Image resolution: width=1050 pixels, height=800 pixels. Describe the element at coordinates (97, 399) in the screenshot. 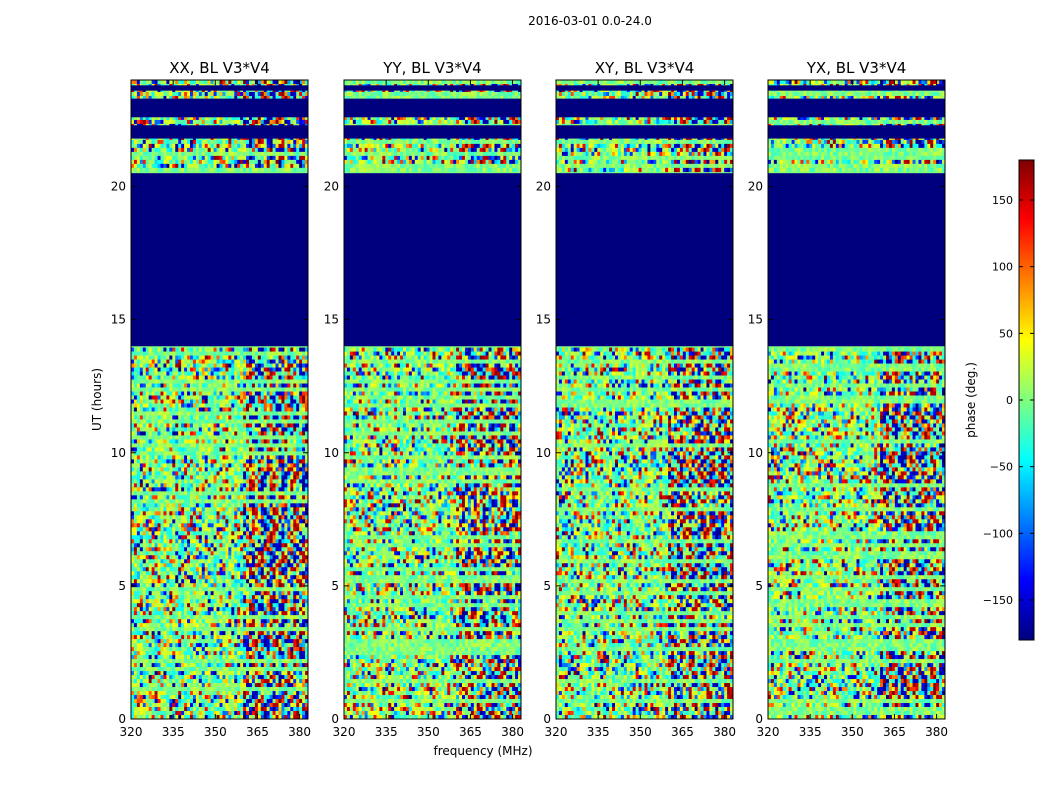

I see `y-axis-label: UT (hours)` at that location.